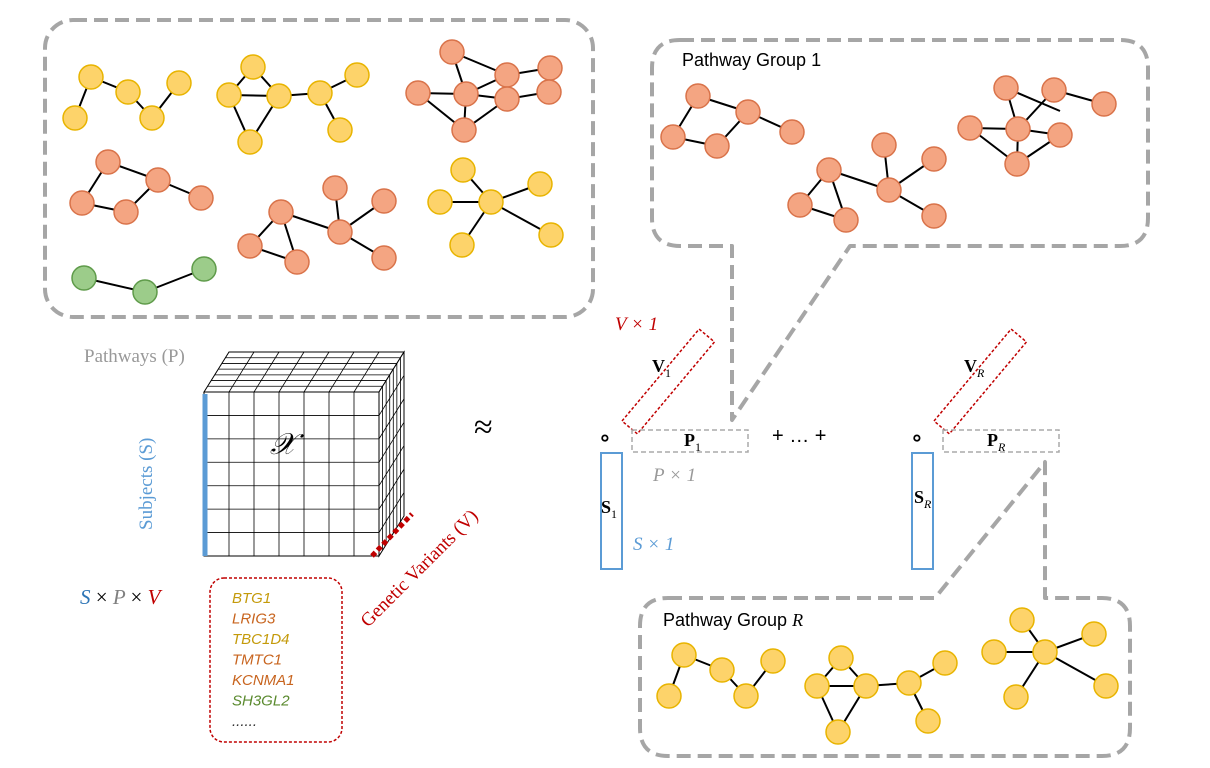 The image size is (1210, 768). What do you see at coordinates (1001, 441) in the screenshot?
I see `pr-vector` at bounding box center [1001, 441].